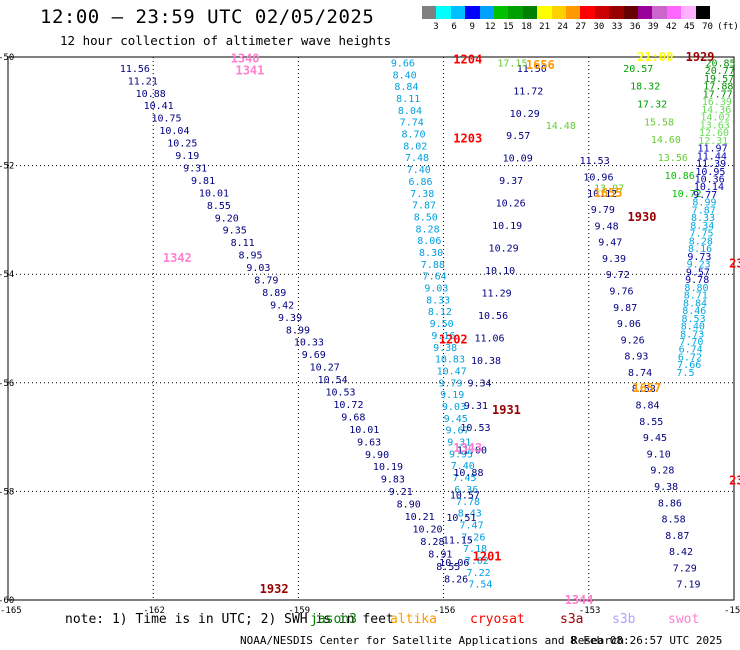  I want to click on track-value: 9.67, so click(457, 431).